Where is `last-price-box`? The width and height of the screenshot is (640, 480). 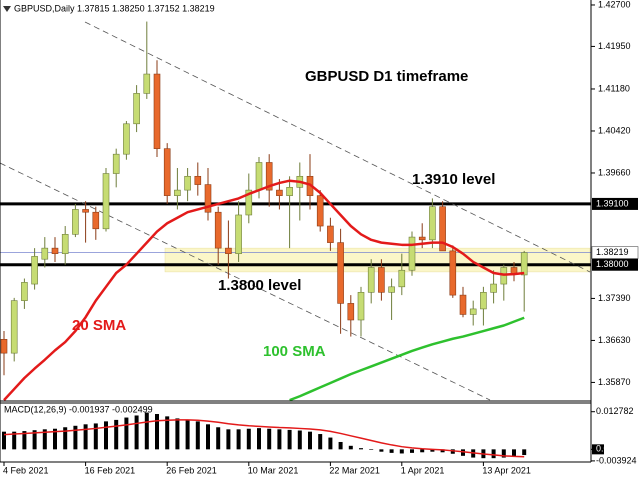
last-price-box is located at coordinates (615, 252).